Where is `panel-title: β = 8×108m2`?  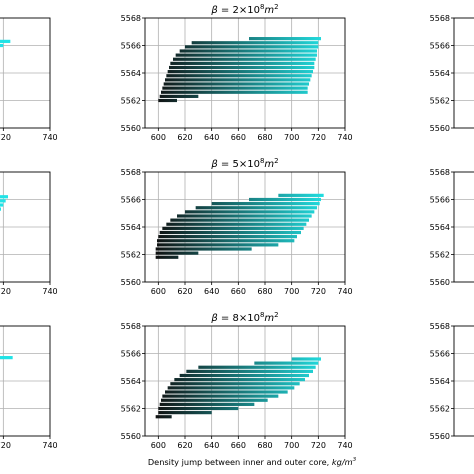 panel-title: β = 8×108m2 is located at coordinates (244, 317).